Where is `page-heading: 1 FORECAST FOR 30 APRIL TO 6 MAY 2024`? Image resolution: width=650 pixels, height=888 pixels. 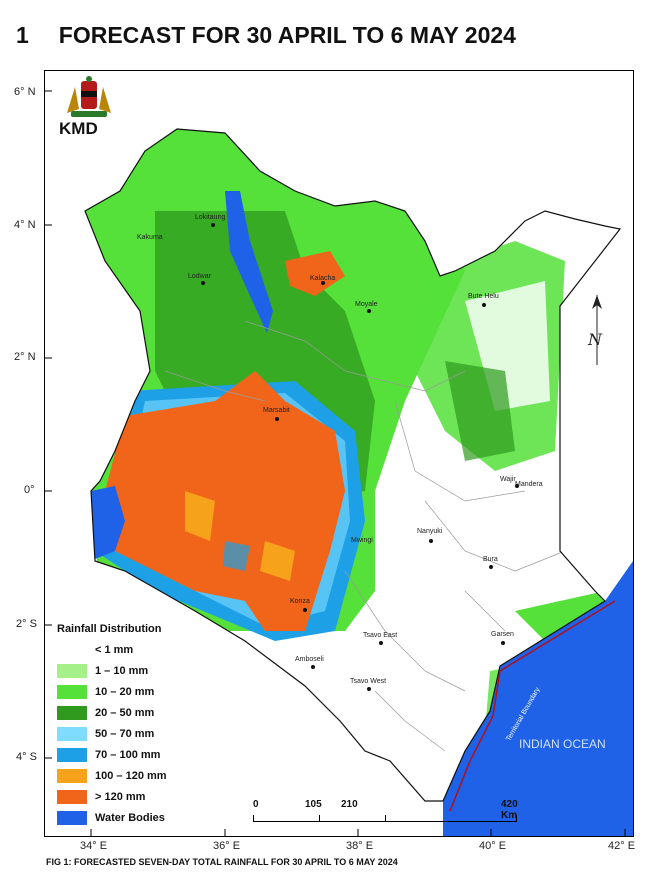 page-heading: 1 FORECAST FOR 30 APRIL TO 6 MAY 2024 is located at coordinates (266, 35).